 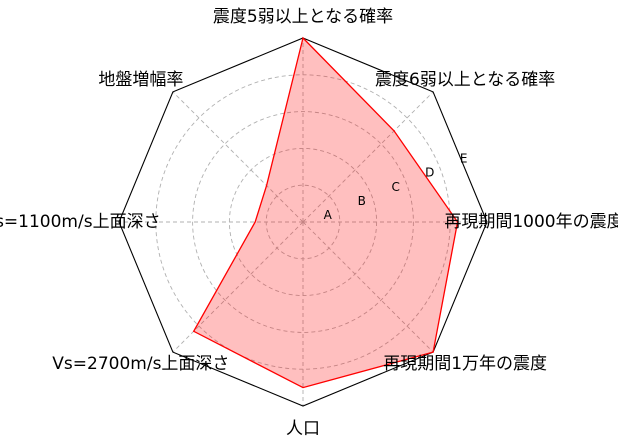 I want to click on ring-label: D, so click(x=429, y=173).